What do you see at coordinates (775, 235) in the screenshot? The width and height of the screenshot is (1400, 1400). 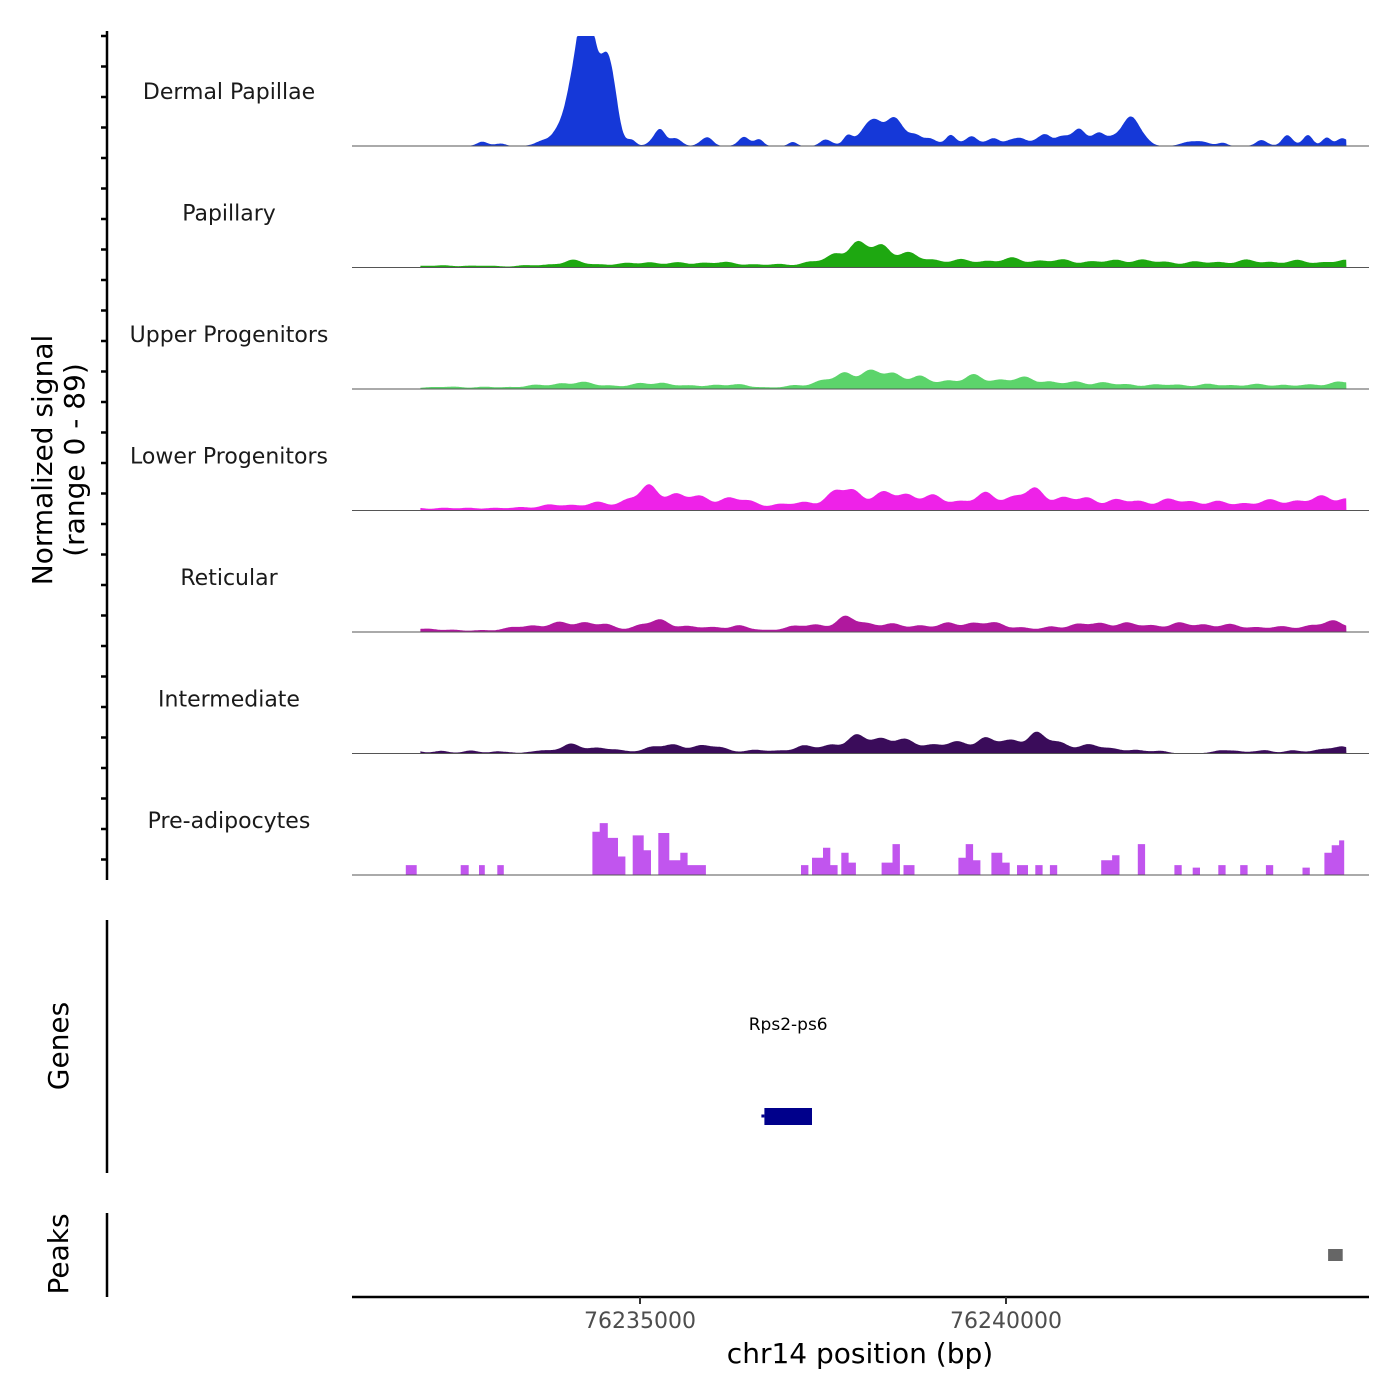 I see `track-papillary: Papillary` at bounding box center [775, 235].